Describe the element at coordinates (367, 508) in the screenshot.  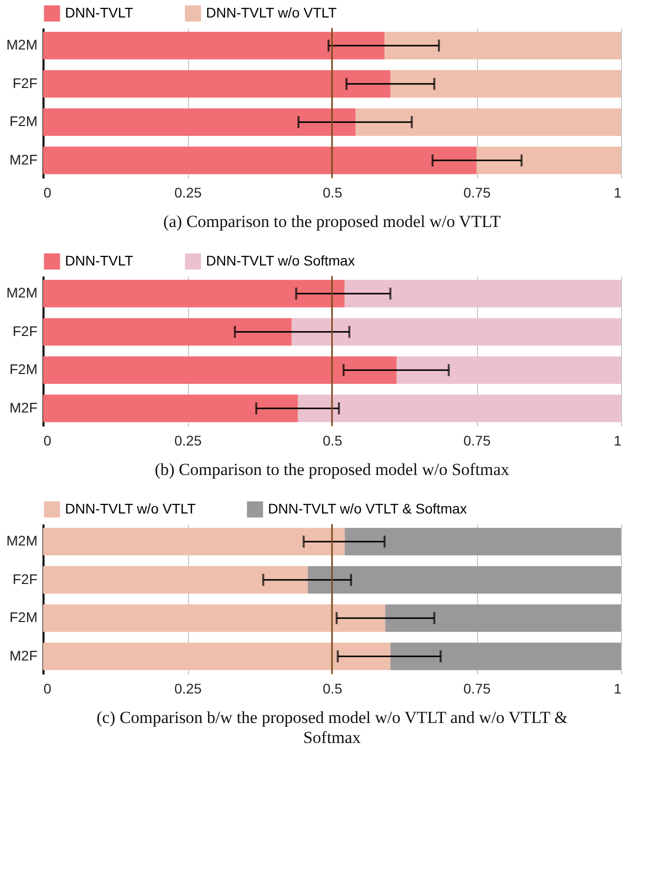
I see `legend-label: DNN-TVLT w/o VTLT & Softmax` at that location.